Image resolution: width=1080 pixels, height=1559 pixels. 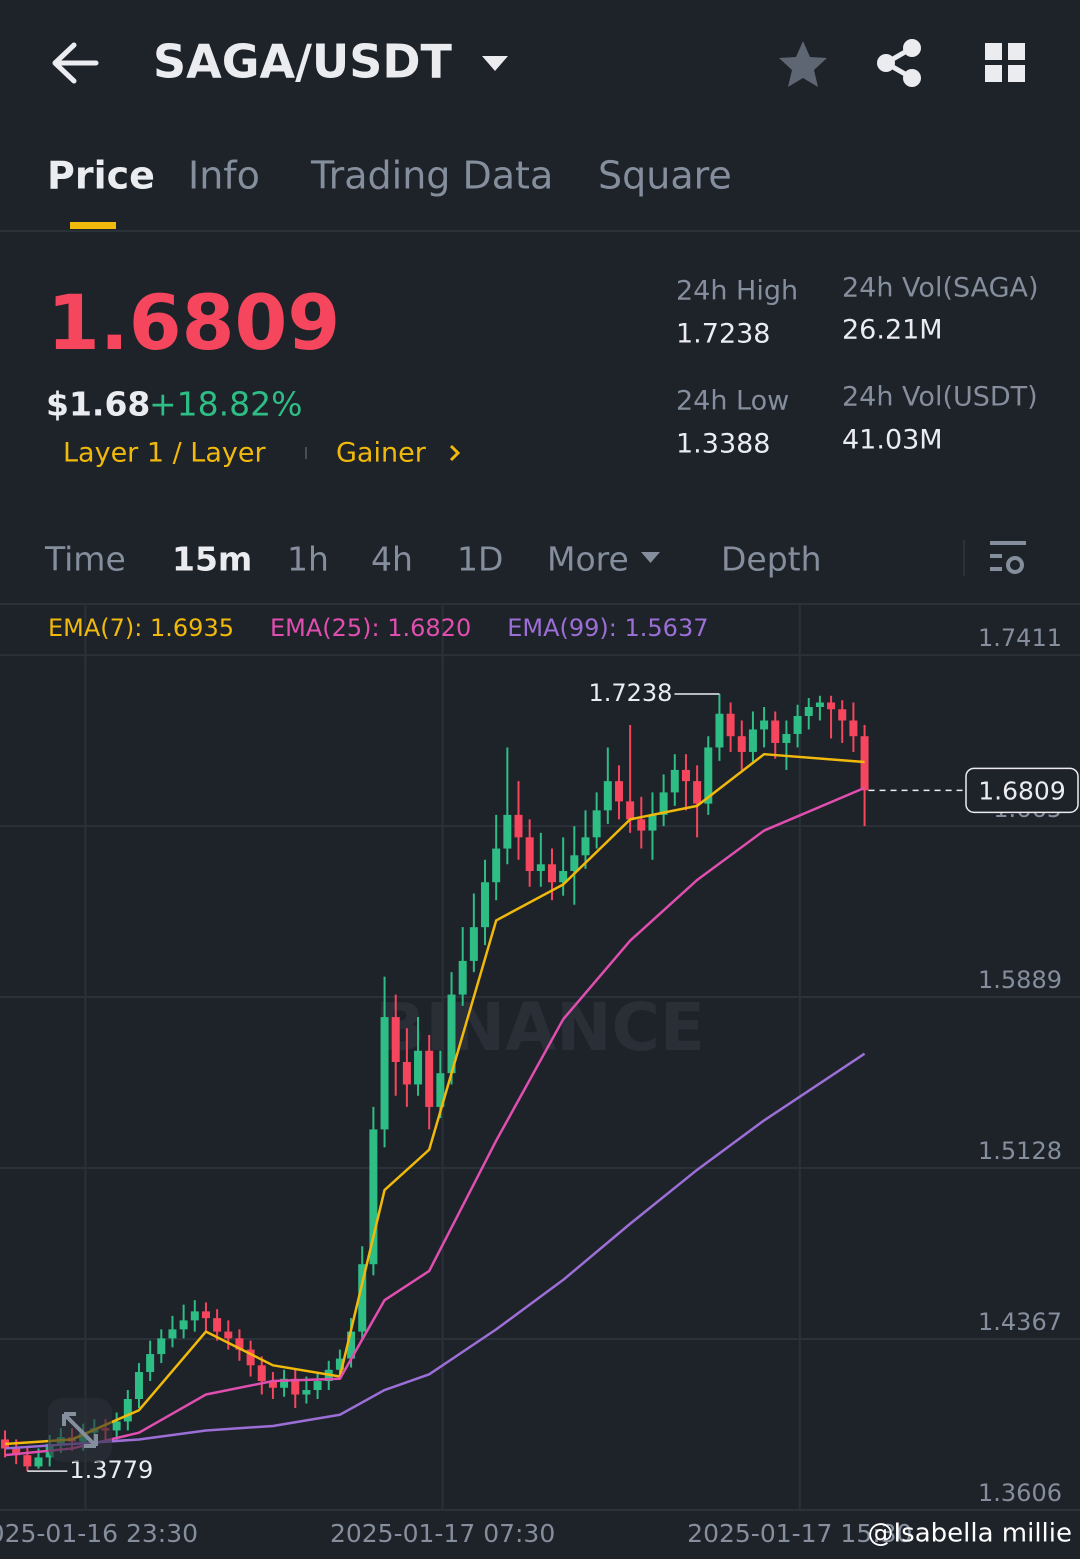 I want to click on stat-value: 1.7238, so click(x=723, y=334).